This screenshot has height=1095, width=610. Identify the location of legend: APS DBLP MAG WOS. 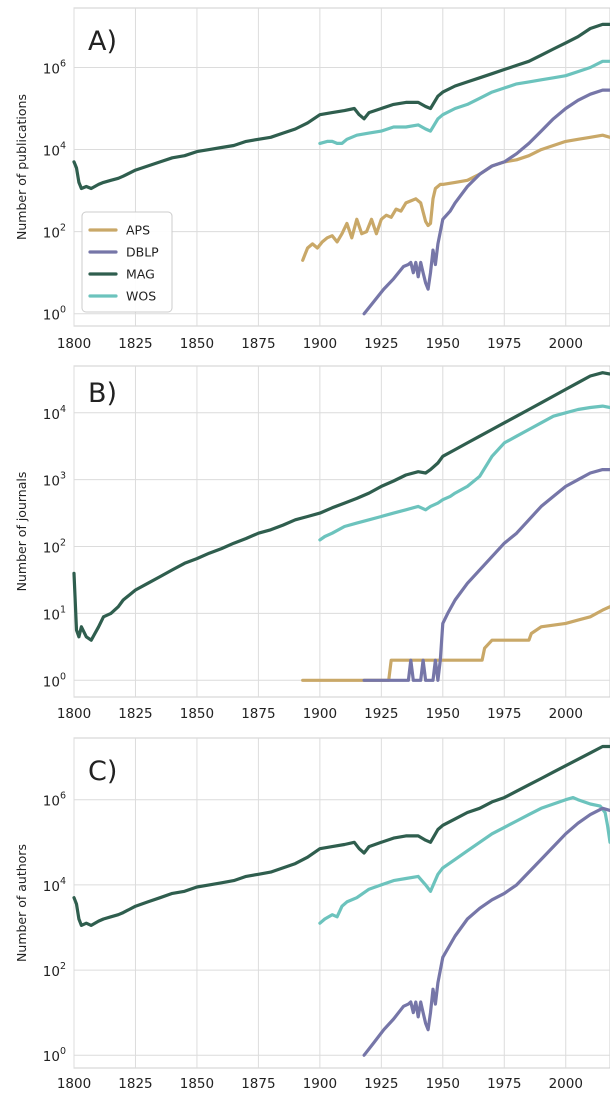
(127, 262).